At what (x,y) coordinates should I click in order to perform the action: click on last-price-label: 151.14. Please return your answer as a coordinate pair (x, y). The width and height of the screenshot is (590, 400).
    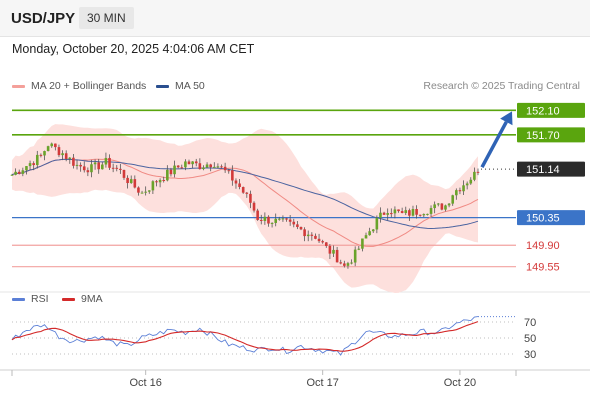
    Looking at the image, I should click on (543, 170).